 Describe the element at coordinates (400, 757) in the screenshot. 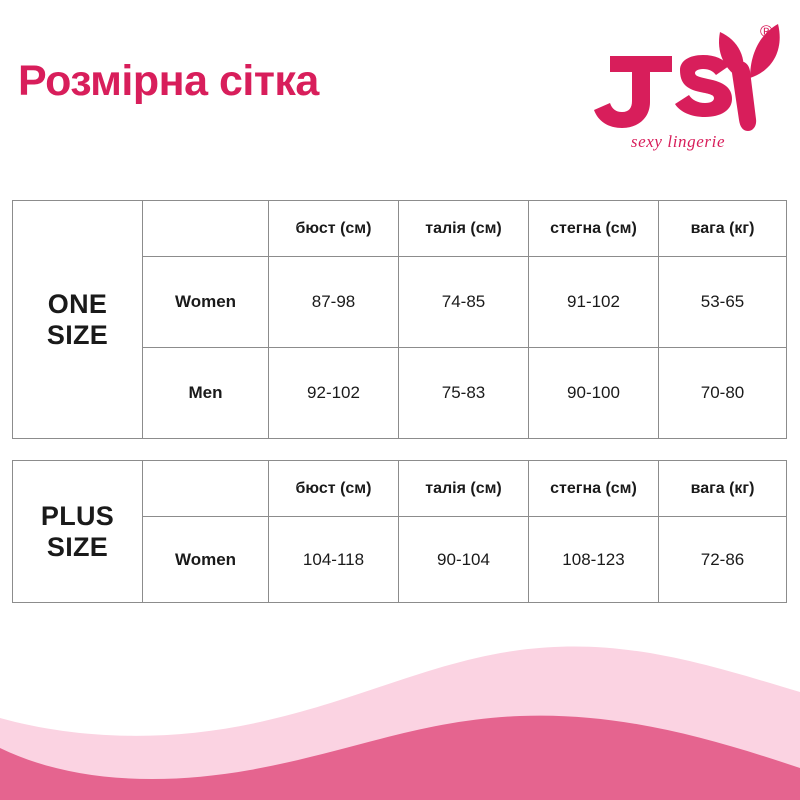

I see `wave-front-shape` at that location.